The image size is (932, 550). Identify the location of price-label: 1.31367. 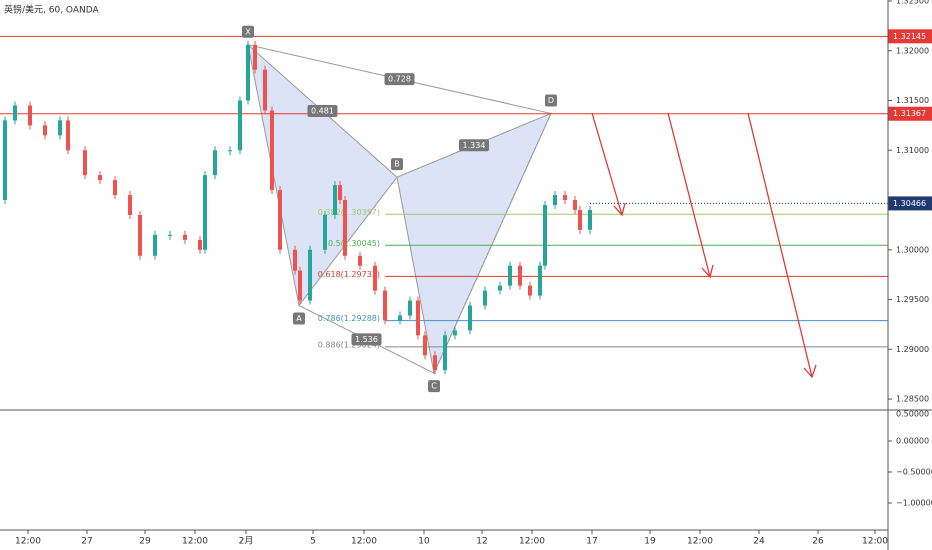
(909, 113).